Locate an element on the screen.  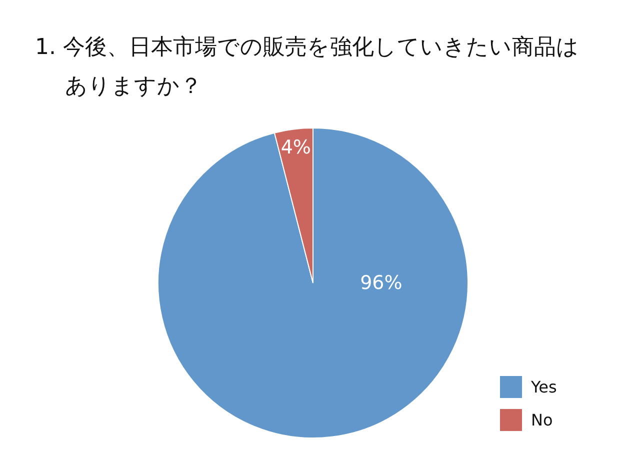
legend-label: Yes is located at coordinates (543, 387).